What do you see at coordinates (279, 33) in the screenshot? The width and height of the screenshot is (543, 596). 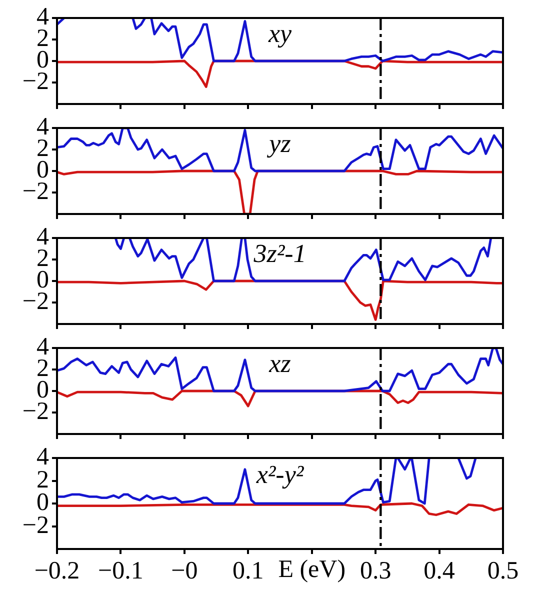 I see `annotation: xy` at bounding box center [279, 33].